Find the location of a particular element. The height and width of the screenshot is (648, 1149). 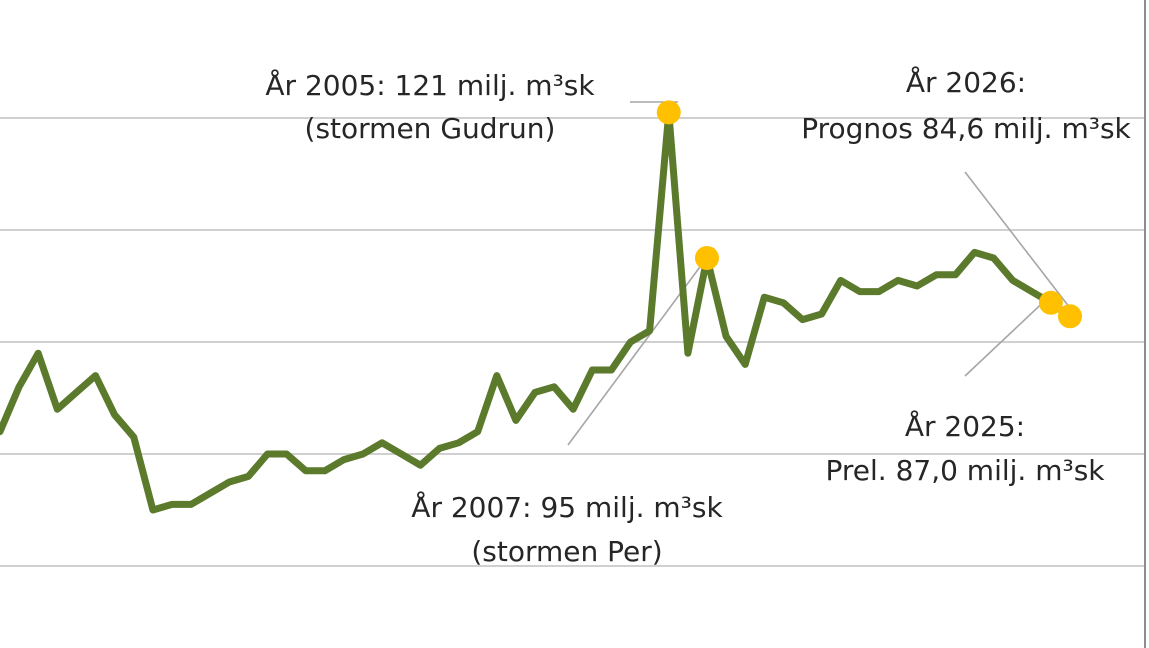

annotation-2026: År 2026: Prognos 84,6 milj. m³sk is located at coordinates (966, 105).